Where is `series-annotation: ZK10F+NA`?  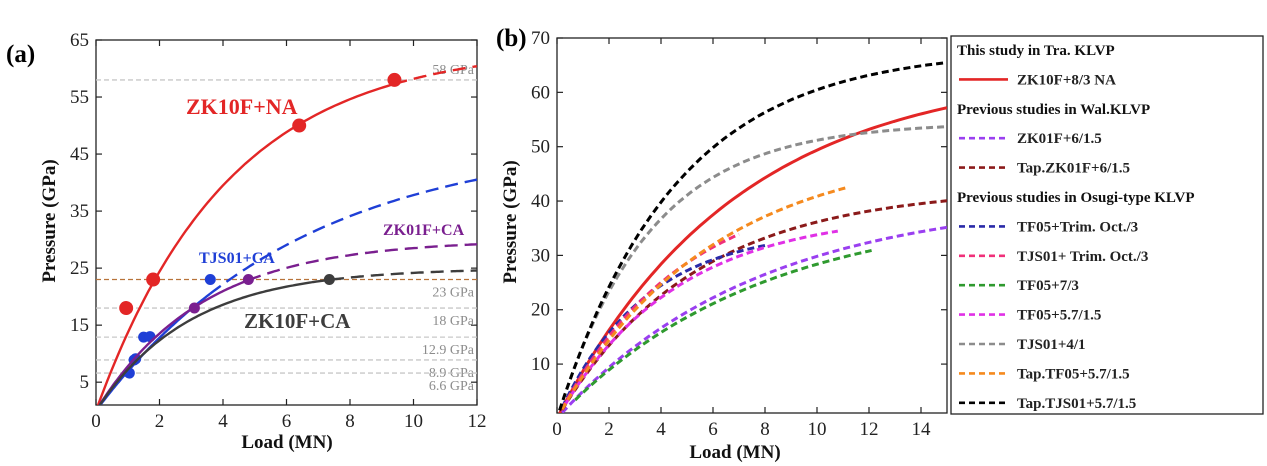
series-annotation: ZK10F+NA is located at coordinates (242, 106).